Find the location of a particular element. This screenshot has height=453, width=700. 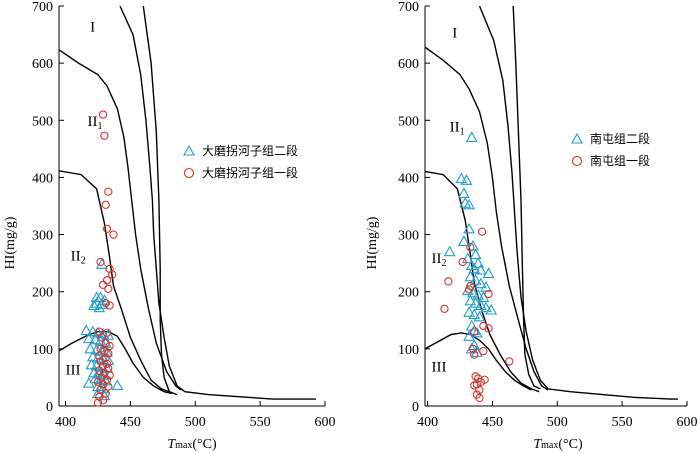

y-tick-label: 600 is located at coordinates (408, 64).